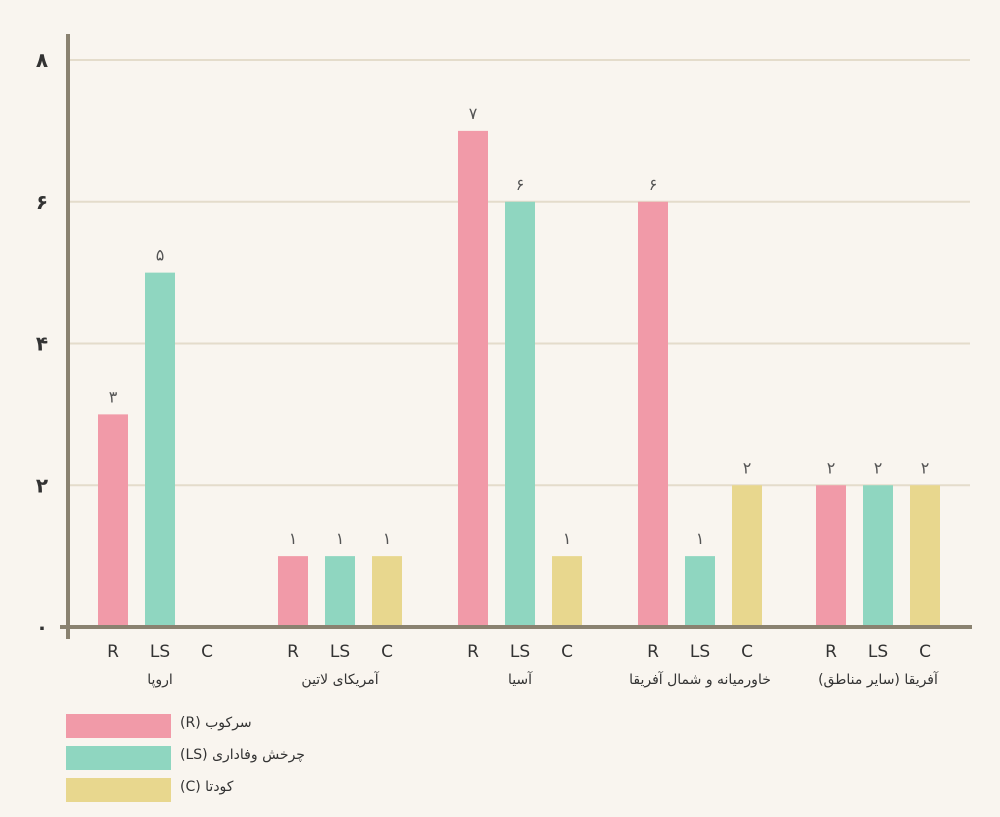 The height and width of the screenshot is (817, 1000). What do you see at coordinates (473, 113) in the screenshot?
I see `data-label: ۷` at bounding box center [473, 113].